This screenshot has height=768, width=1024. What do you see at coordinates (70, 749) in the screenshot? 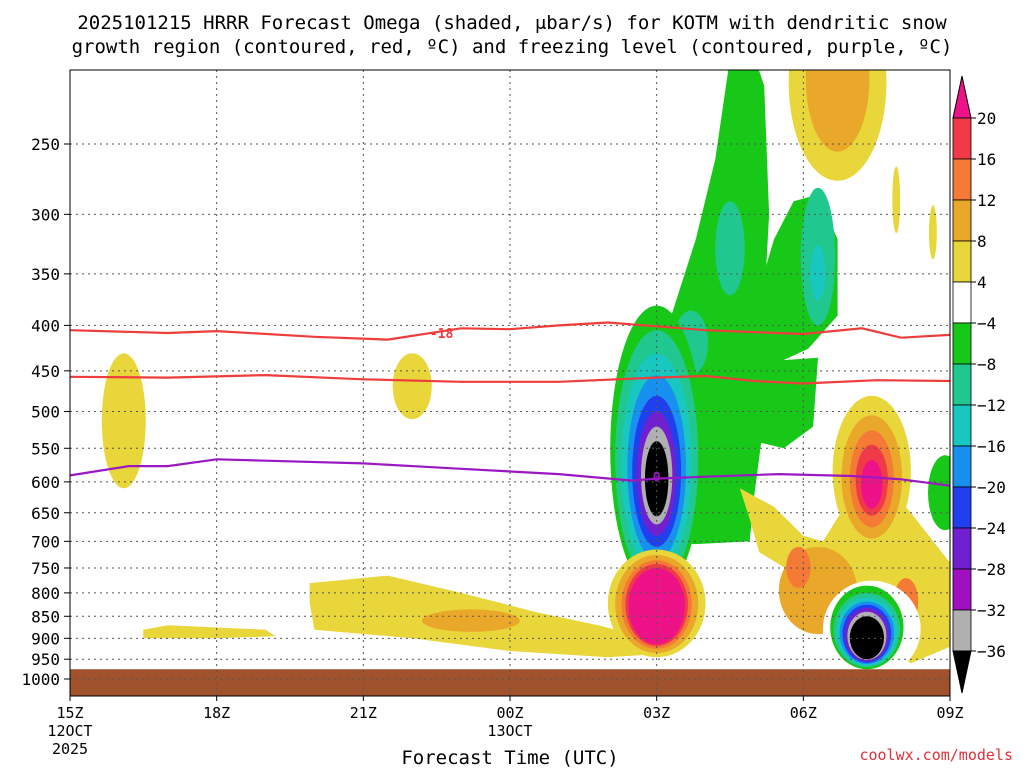
I see `x-tick-year-15Z: 2025` at bounding box center [70, 749].